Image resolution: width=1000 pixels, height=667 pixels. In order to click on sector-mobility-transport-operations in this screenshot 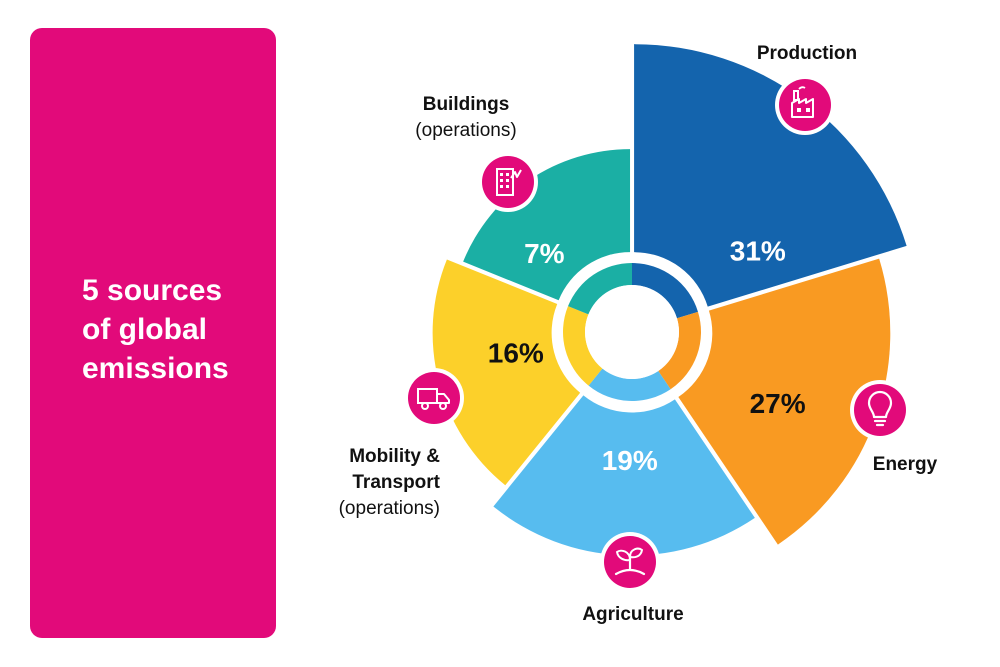, I will do `click(506, 372)`.